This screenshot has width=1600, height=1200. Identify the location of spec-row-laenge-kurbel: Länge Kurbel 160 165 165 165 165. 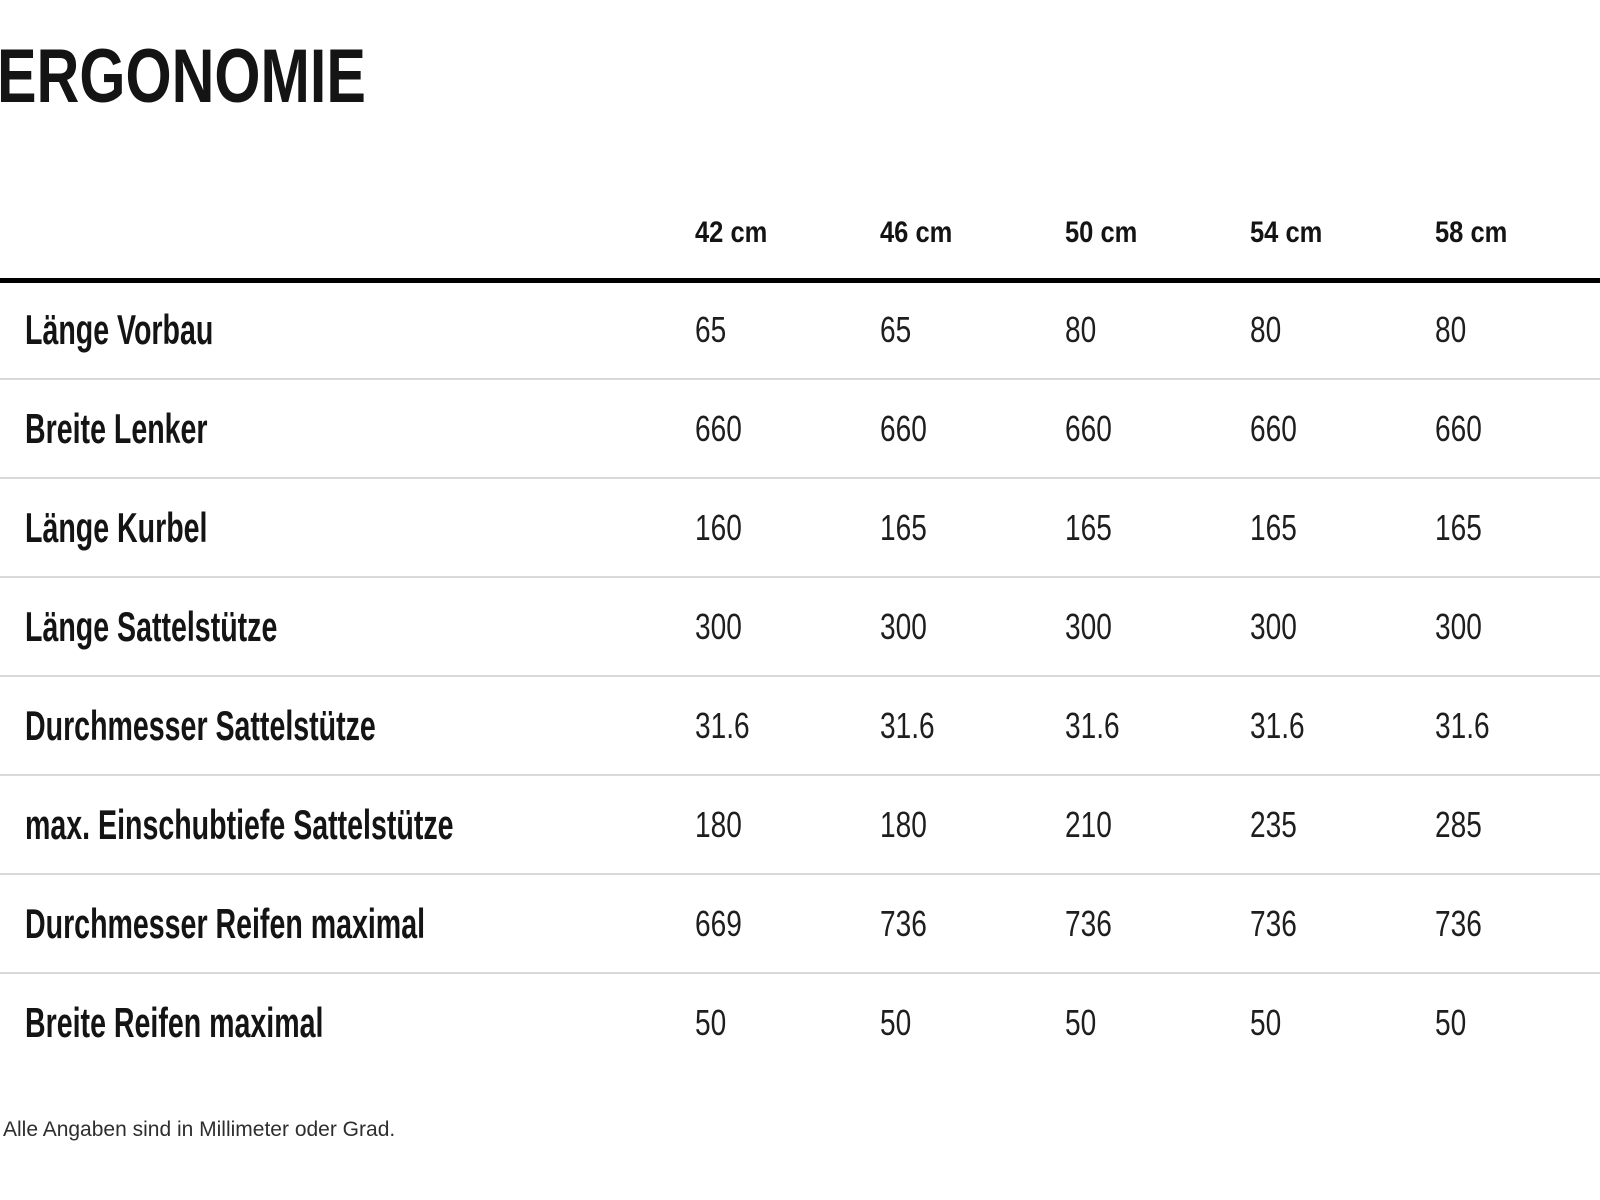
(800, 528).